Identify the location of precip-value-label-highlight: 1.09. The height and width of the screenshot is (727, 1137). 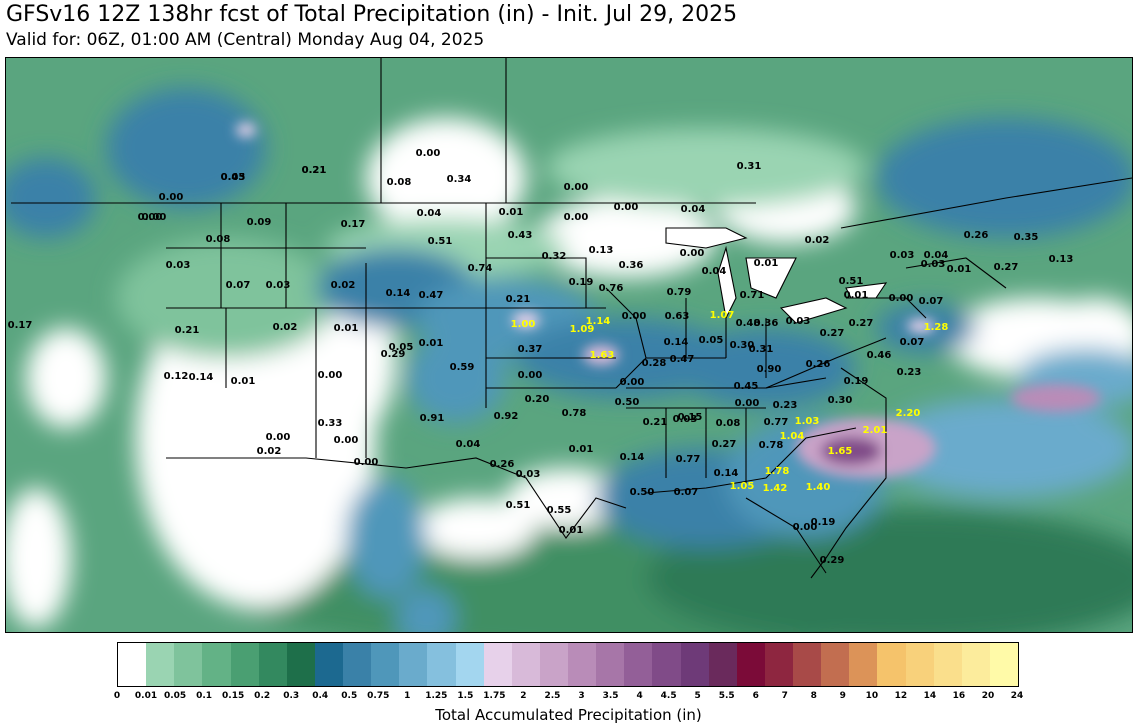
(582, 329).